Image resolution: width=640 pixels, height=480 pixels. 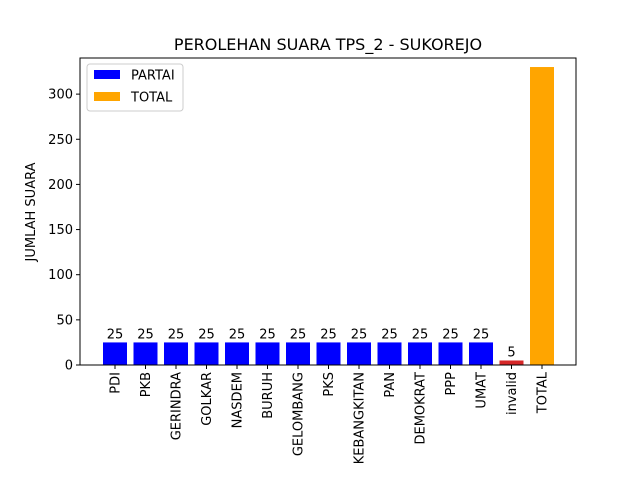 What do you see at coordinates (60, 140) in the screenshot?
I see `y-tick-label: 250` at bounding box center [60, 140].